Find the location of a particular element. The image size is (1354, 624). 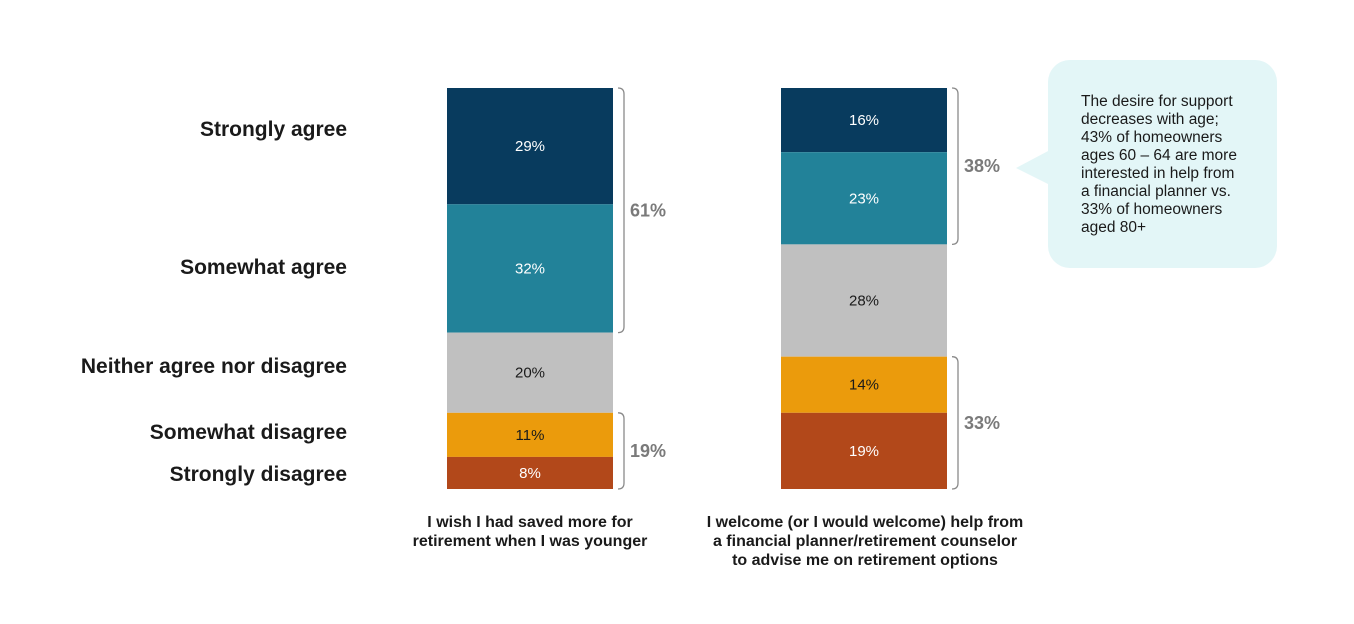

bar-value-label: 32% is located at coordinates (530, 268).